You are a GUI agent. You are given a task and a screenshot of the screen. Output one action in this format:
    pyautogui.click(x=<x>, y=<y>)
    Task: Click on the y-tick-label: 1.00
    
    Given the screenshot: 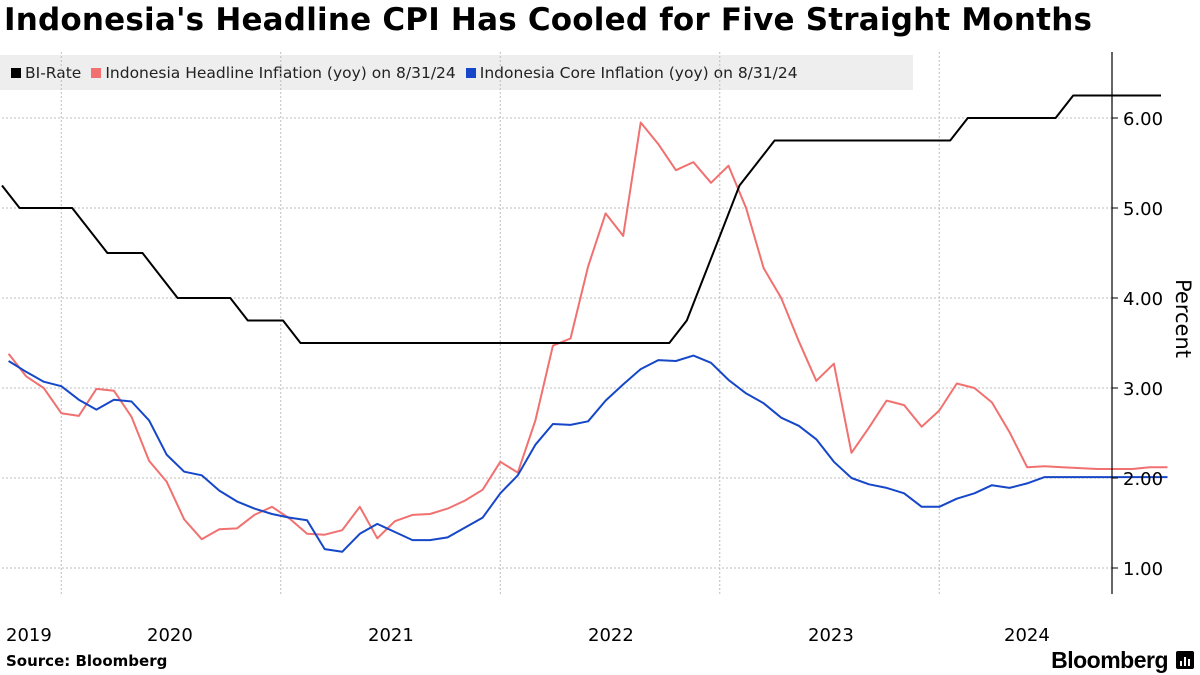 What is the action you would take?
    pyautogui.click(x=1143, y=569)
    